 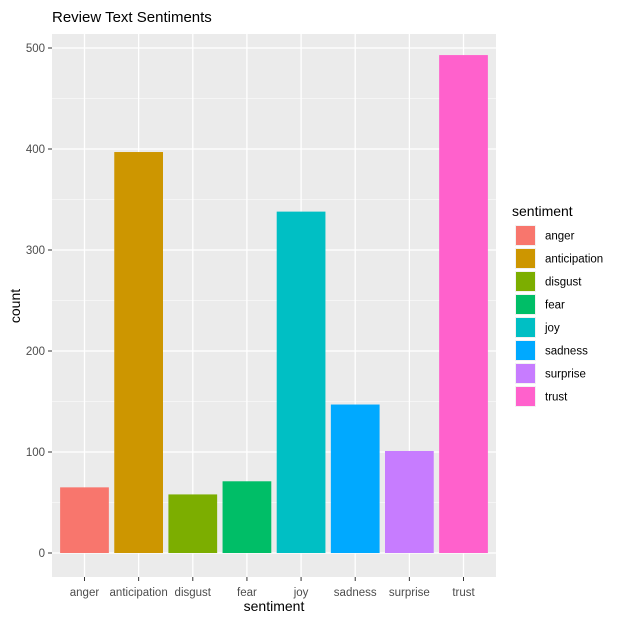 I want to click on y-tick-label: 100, so click(x=35, y=453).